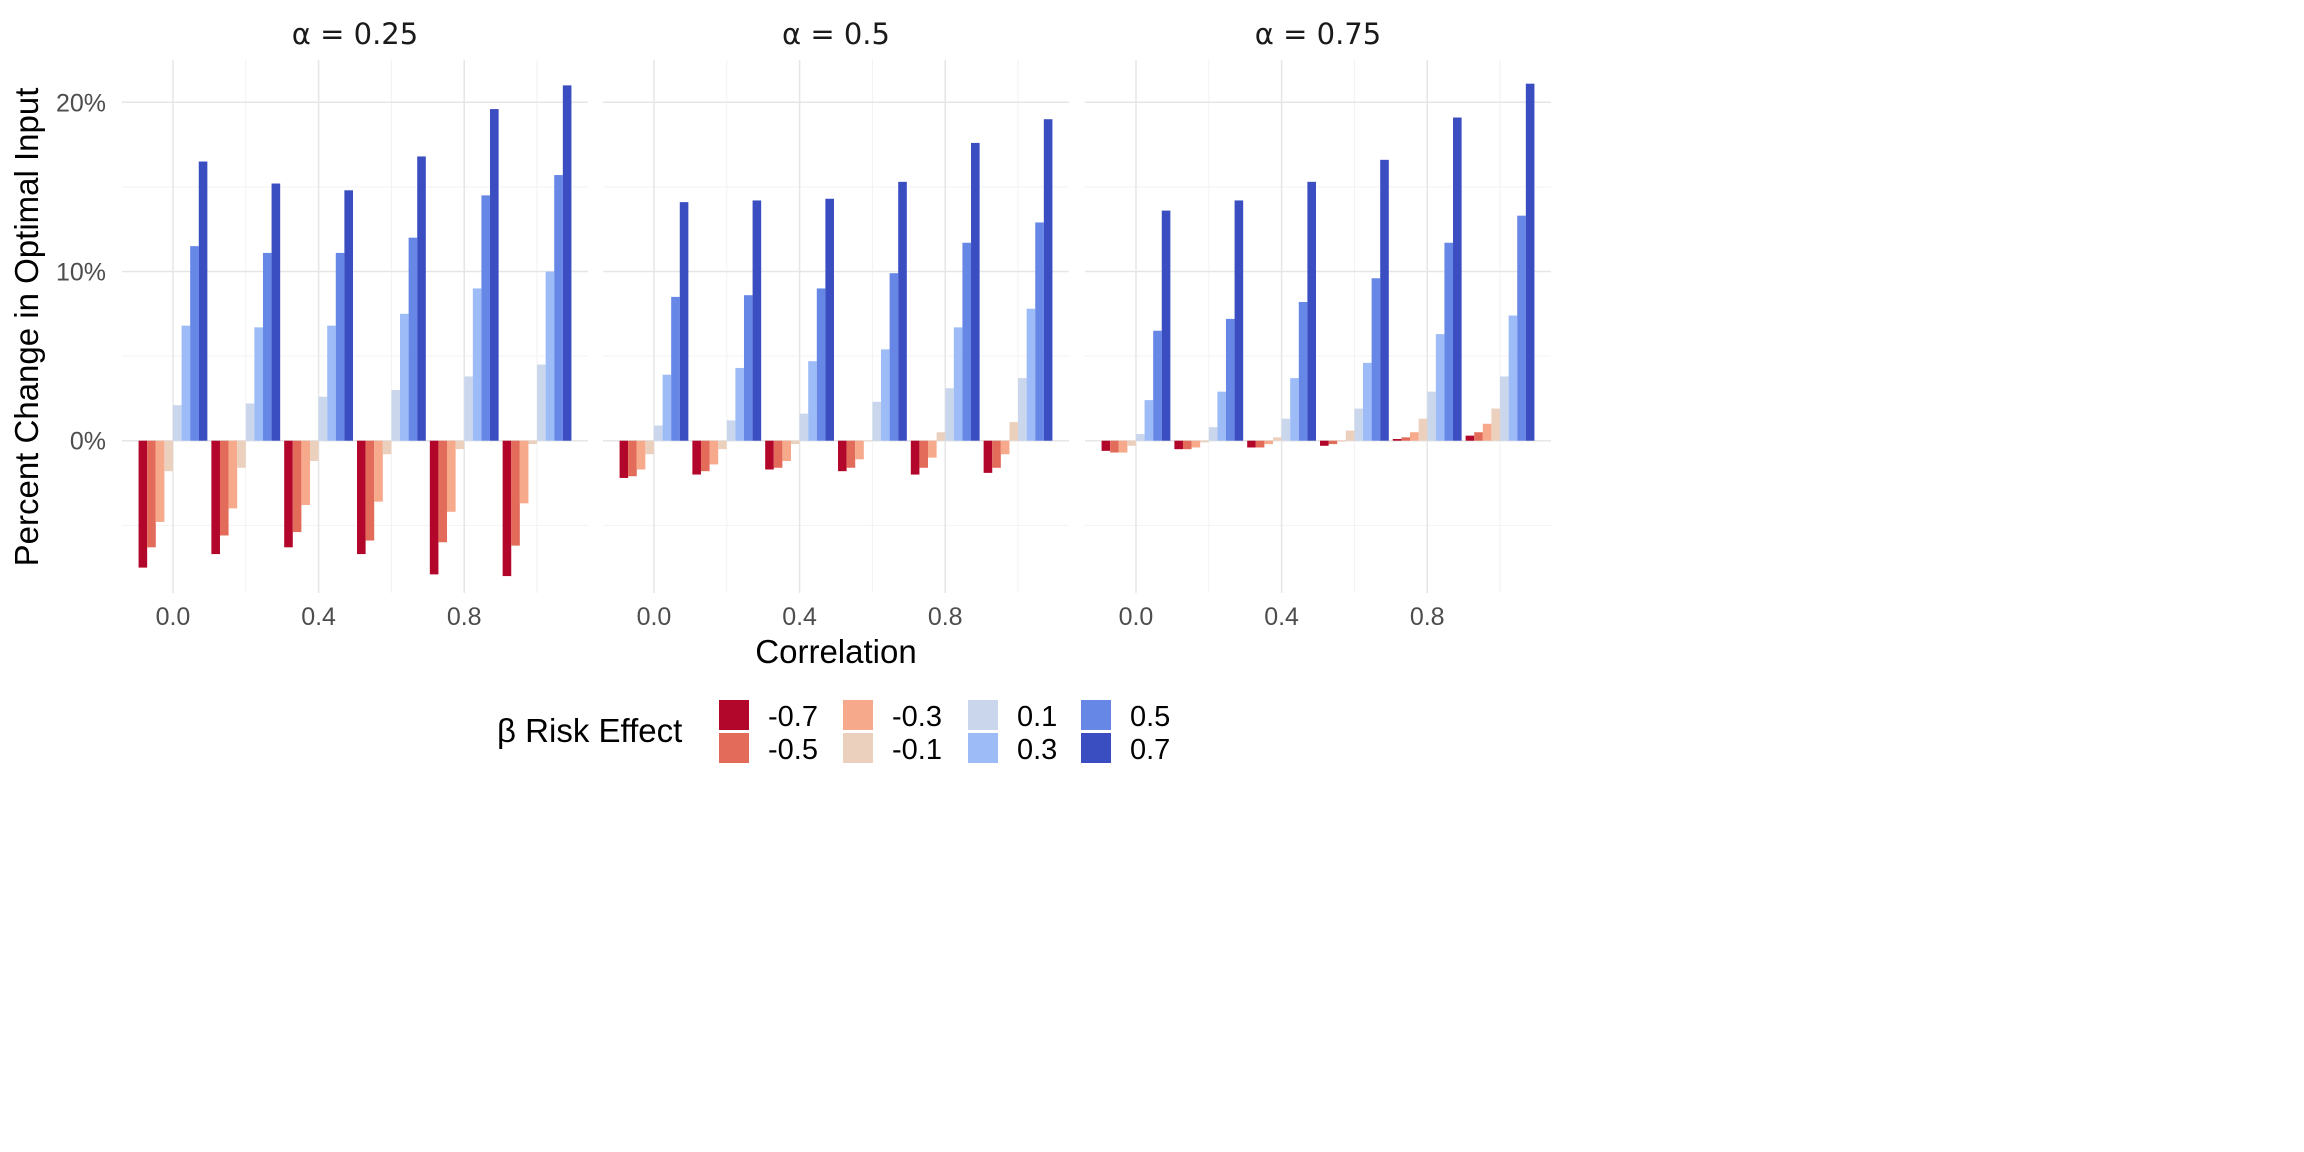  Describe the element at coordinates (81, 273) in the screenshot. I see `y-tick-label: 10%` at that location.